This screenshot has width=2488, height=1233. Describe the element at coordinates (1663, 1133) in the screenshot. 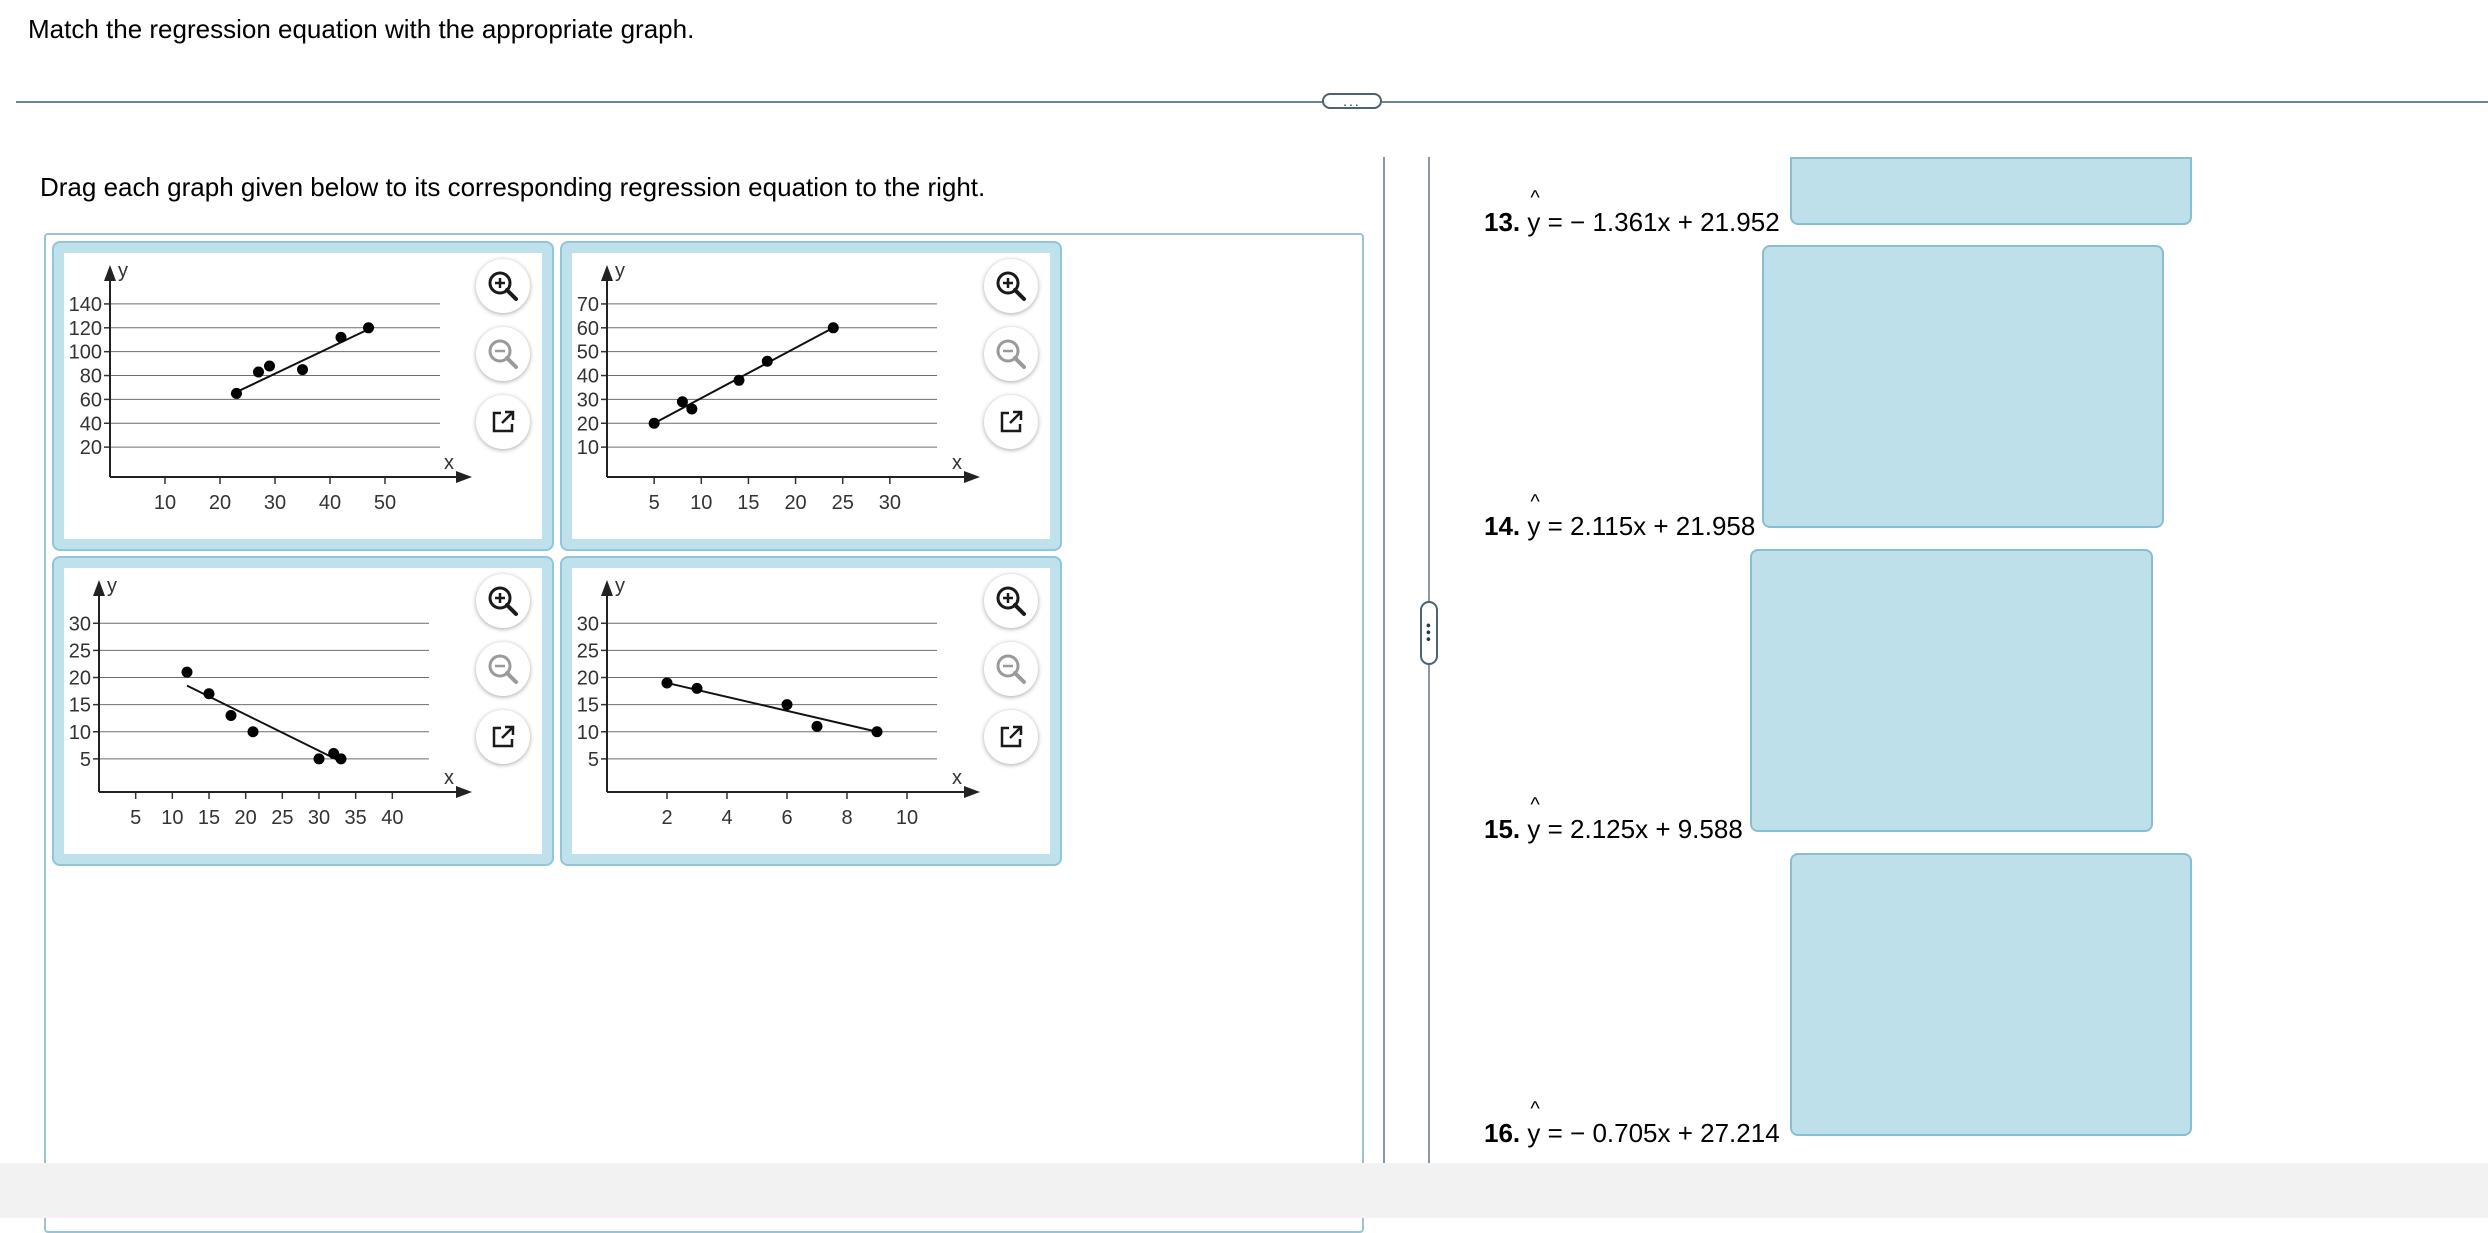

I see `regression-equation: = − 0.705x + 27.214` at that location.